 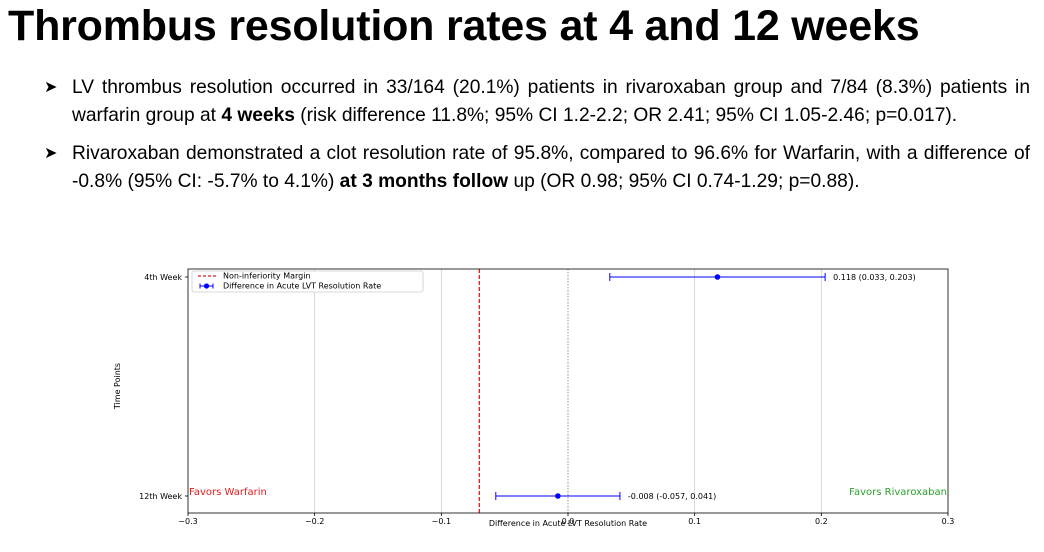 I want to click on x-tick-label: 0.2, so click(x=821, y=521).